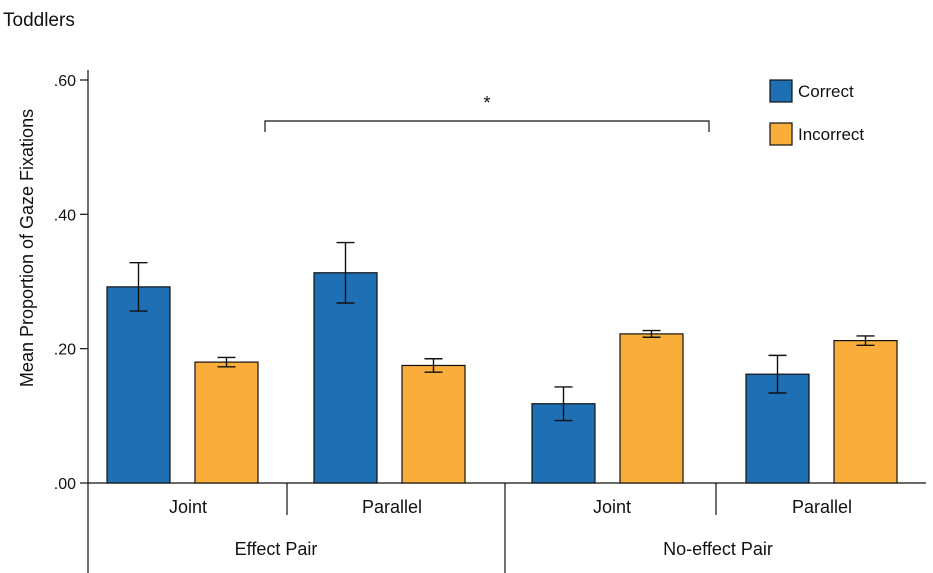 Image resolution: width=933 pixels, height=573 pixels. I want to click on y-axis-label: Mean Proportion of Gaze Fixations, so click(27, 248).